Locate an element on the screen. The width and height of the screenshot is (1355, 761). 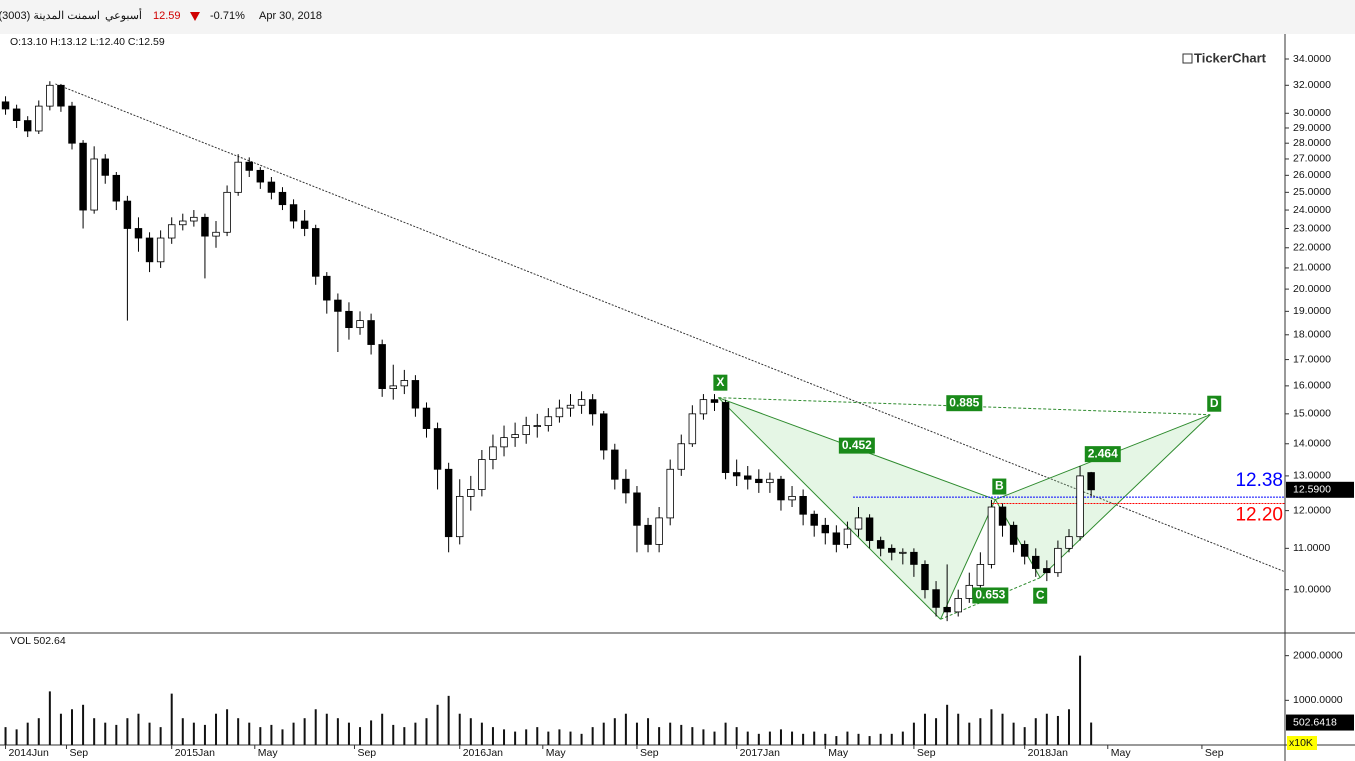
x-tick-label: 2016Jan is located at coordinates (483, 753).